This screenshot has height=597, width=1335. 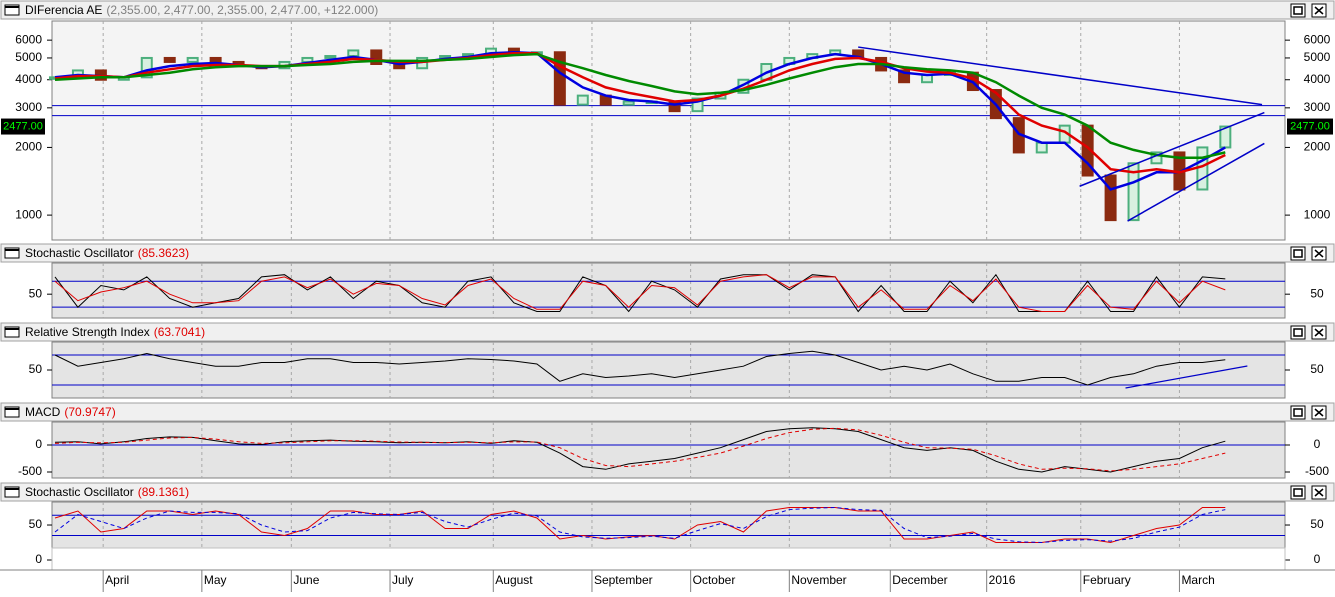 What do you see at coordinates (117, 580) in the screenshot?
I see `x-tick-label: April` at bounding box center [117, 580].